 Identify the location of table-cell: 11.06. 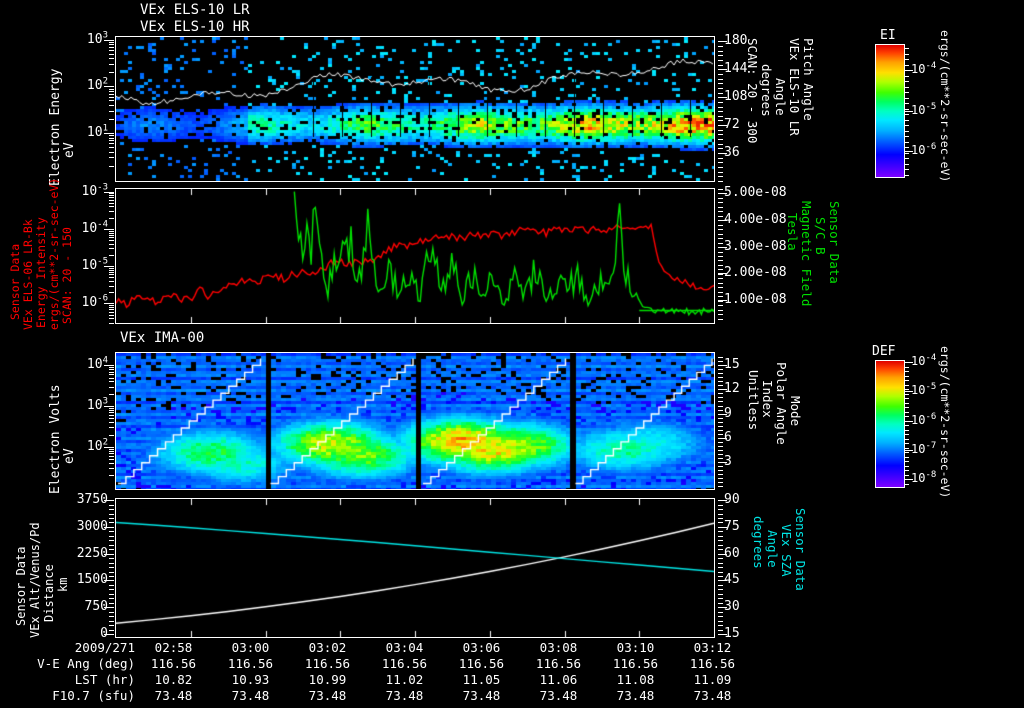
(558, 679).